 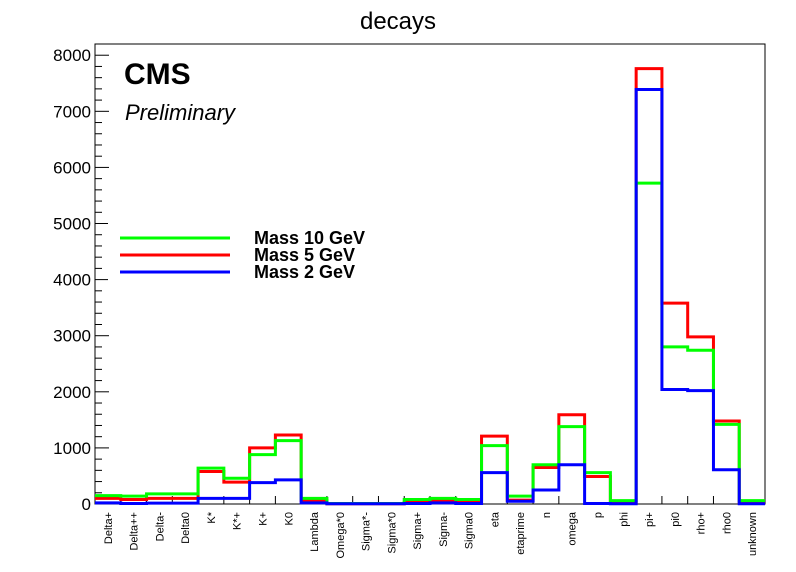 What do you see at coordinates (547, 515) in the screenshot?
I see `x-tick-label: n` at bounding box center [547, 515].